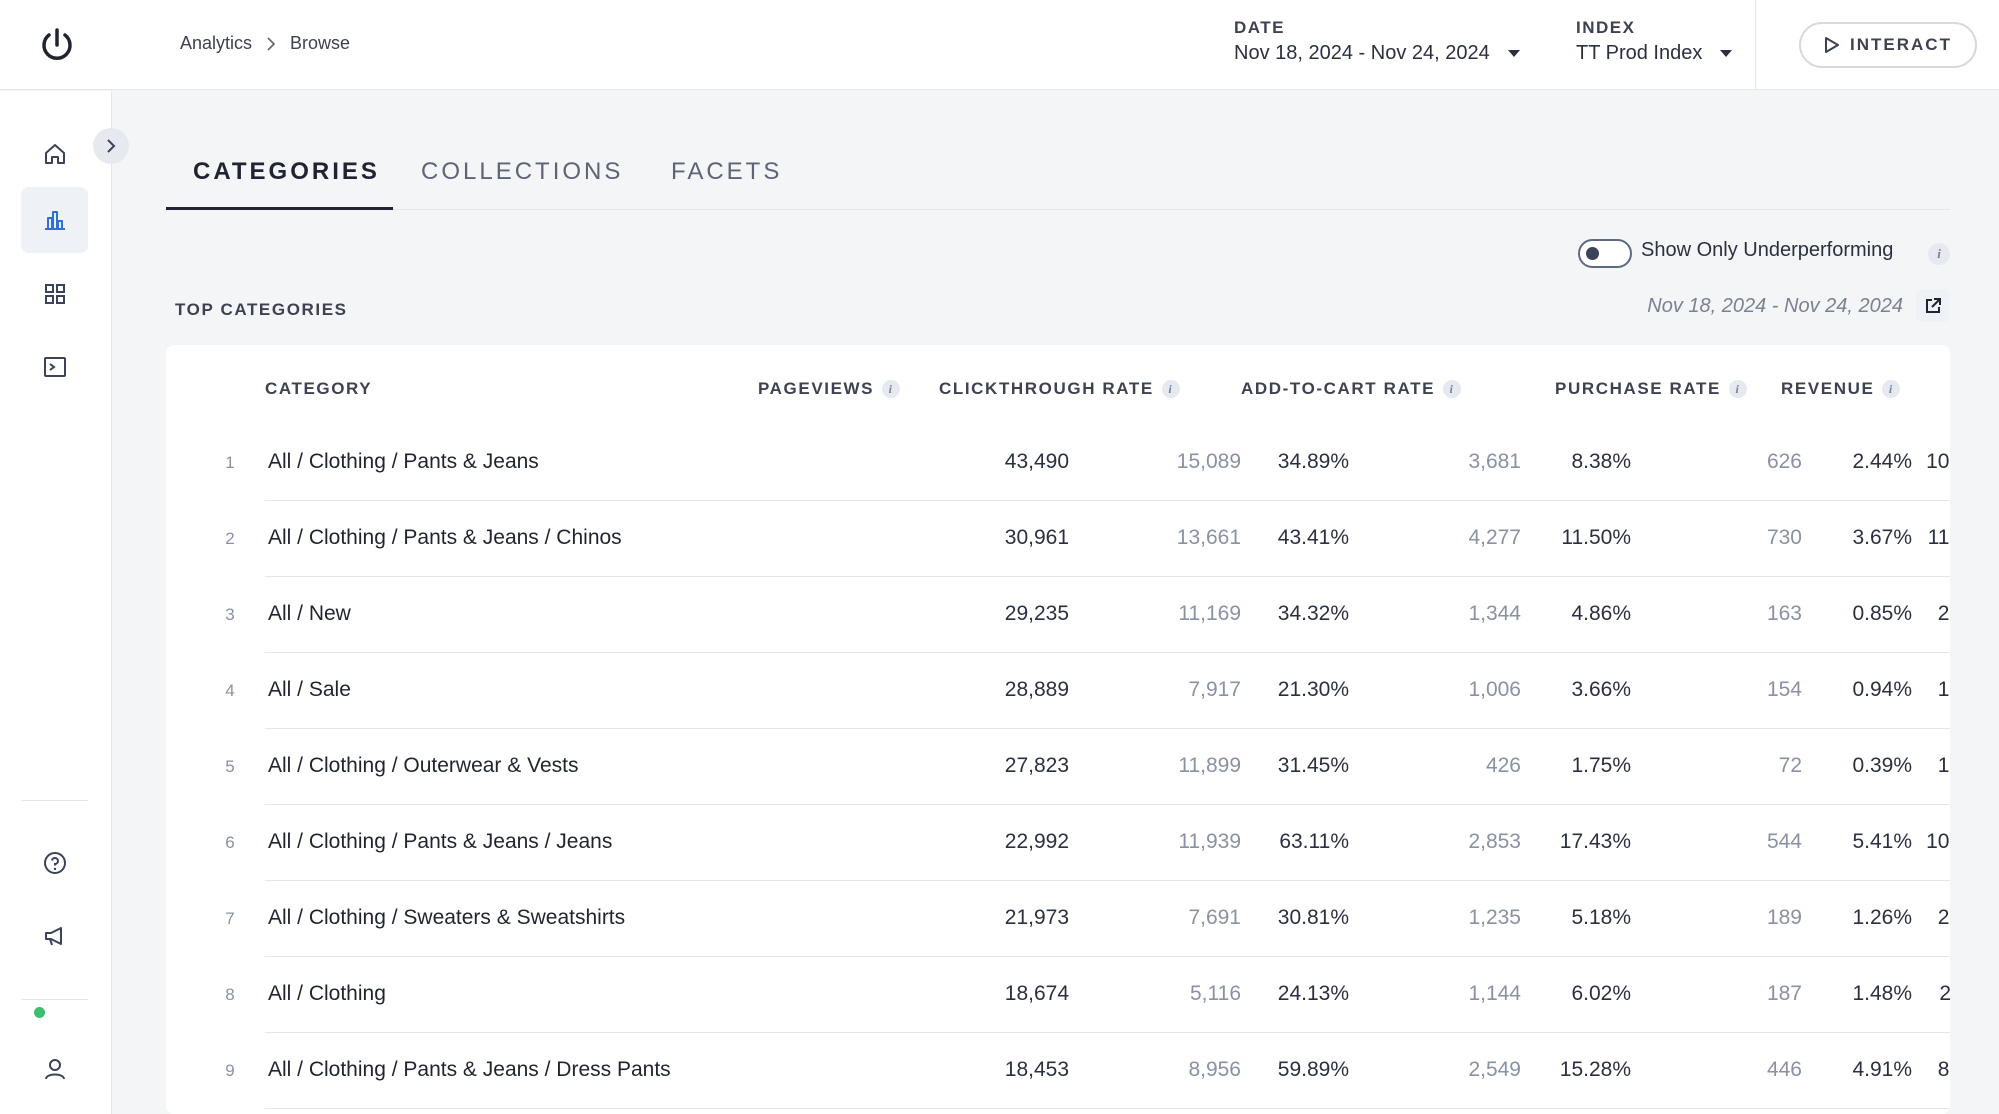 This screenshot has width=1999, height=1114. What do you see at coordinates (54, 154) in the screenshot?
I see `sidebar-item-home` at bounding box center [54, 154].